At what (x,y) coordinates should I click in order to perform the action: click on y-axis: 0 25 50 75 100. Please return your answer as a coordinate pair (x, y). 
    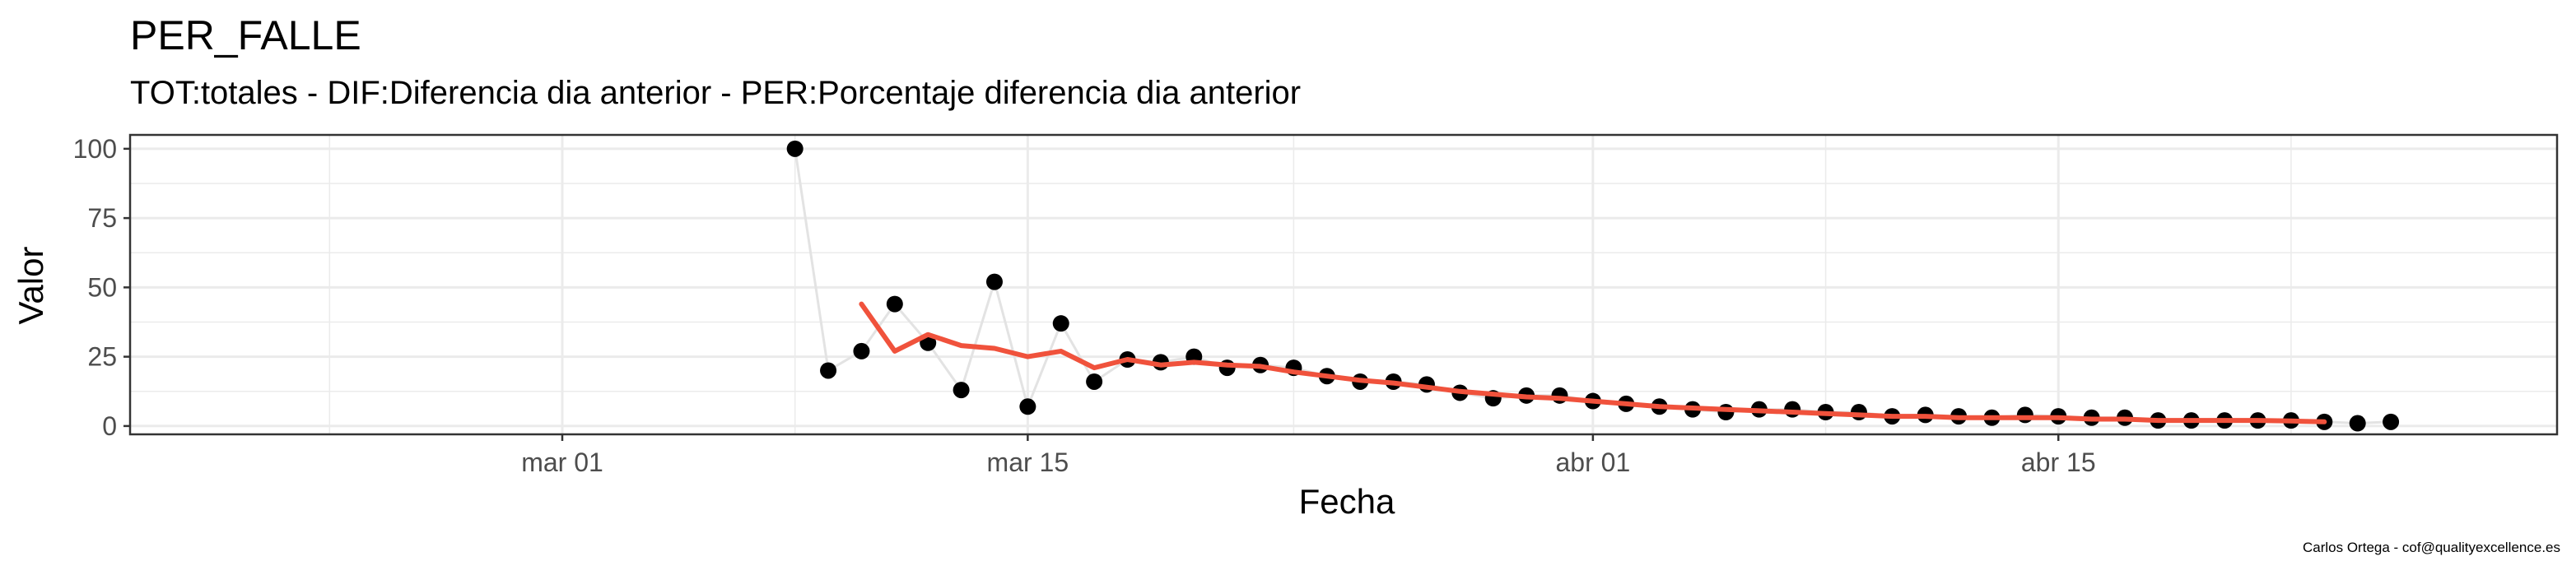
    Looking at the image, I should click on (101, 287).